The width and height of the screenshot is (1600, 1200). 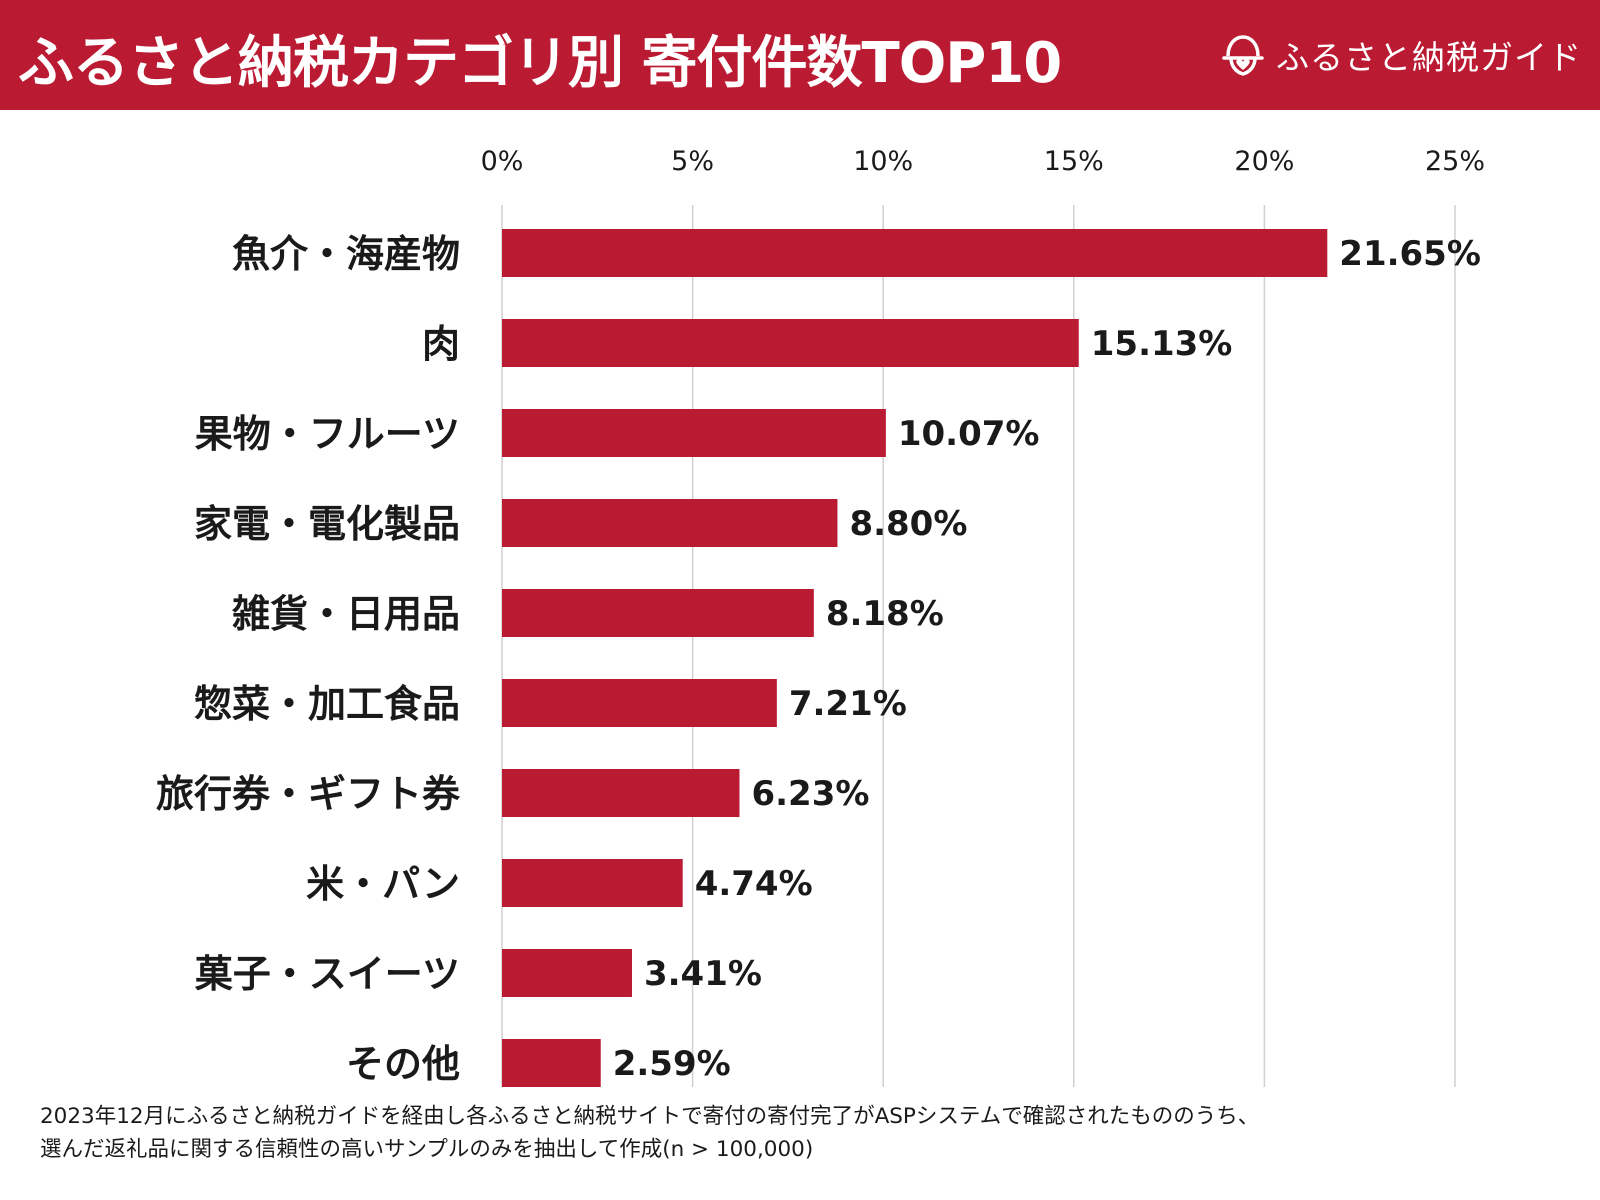 What do you see at coordinates (885, 614) in the screenshot?
I see `value-label-4: 8.18%` at bounding box center [885, 614].